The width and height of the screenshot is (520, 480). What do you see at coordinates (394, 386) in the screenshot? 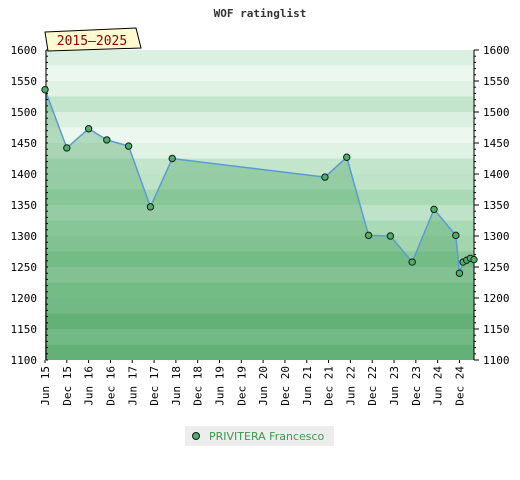
I see `x-tick-label: Jun 23` at bounding box center [394, 386].